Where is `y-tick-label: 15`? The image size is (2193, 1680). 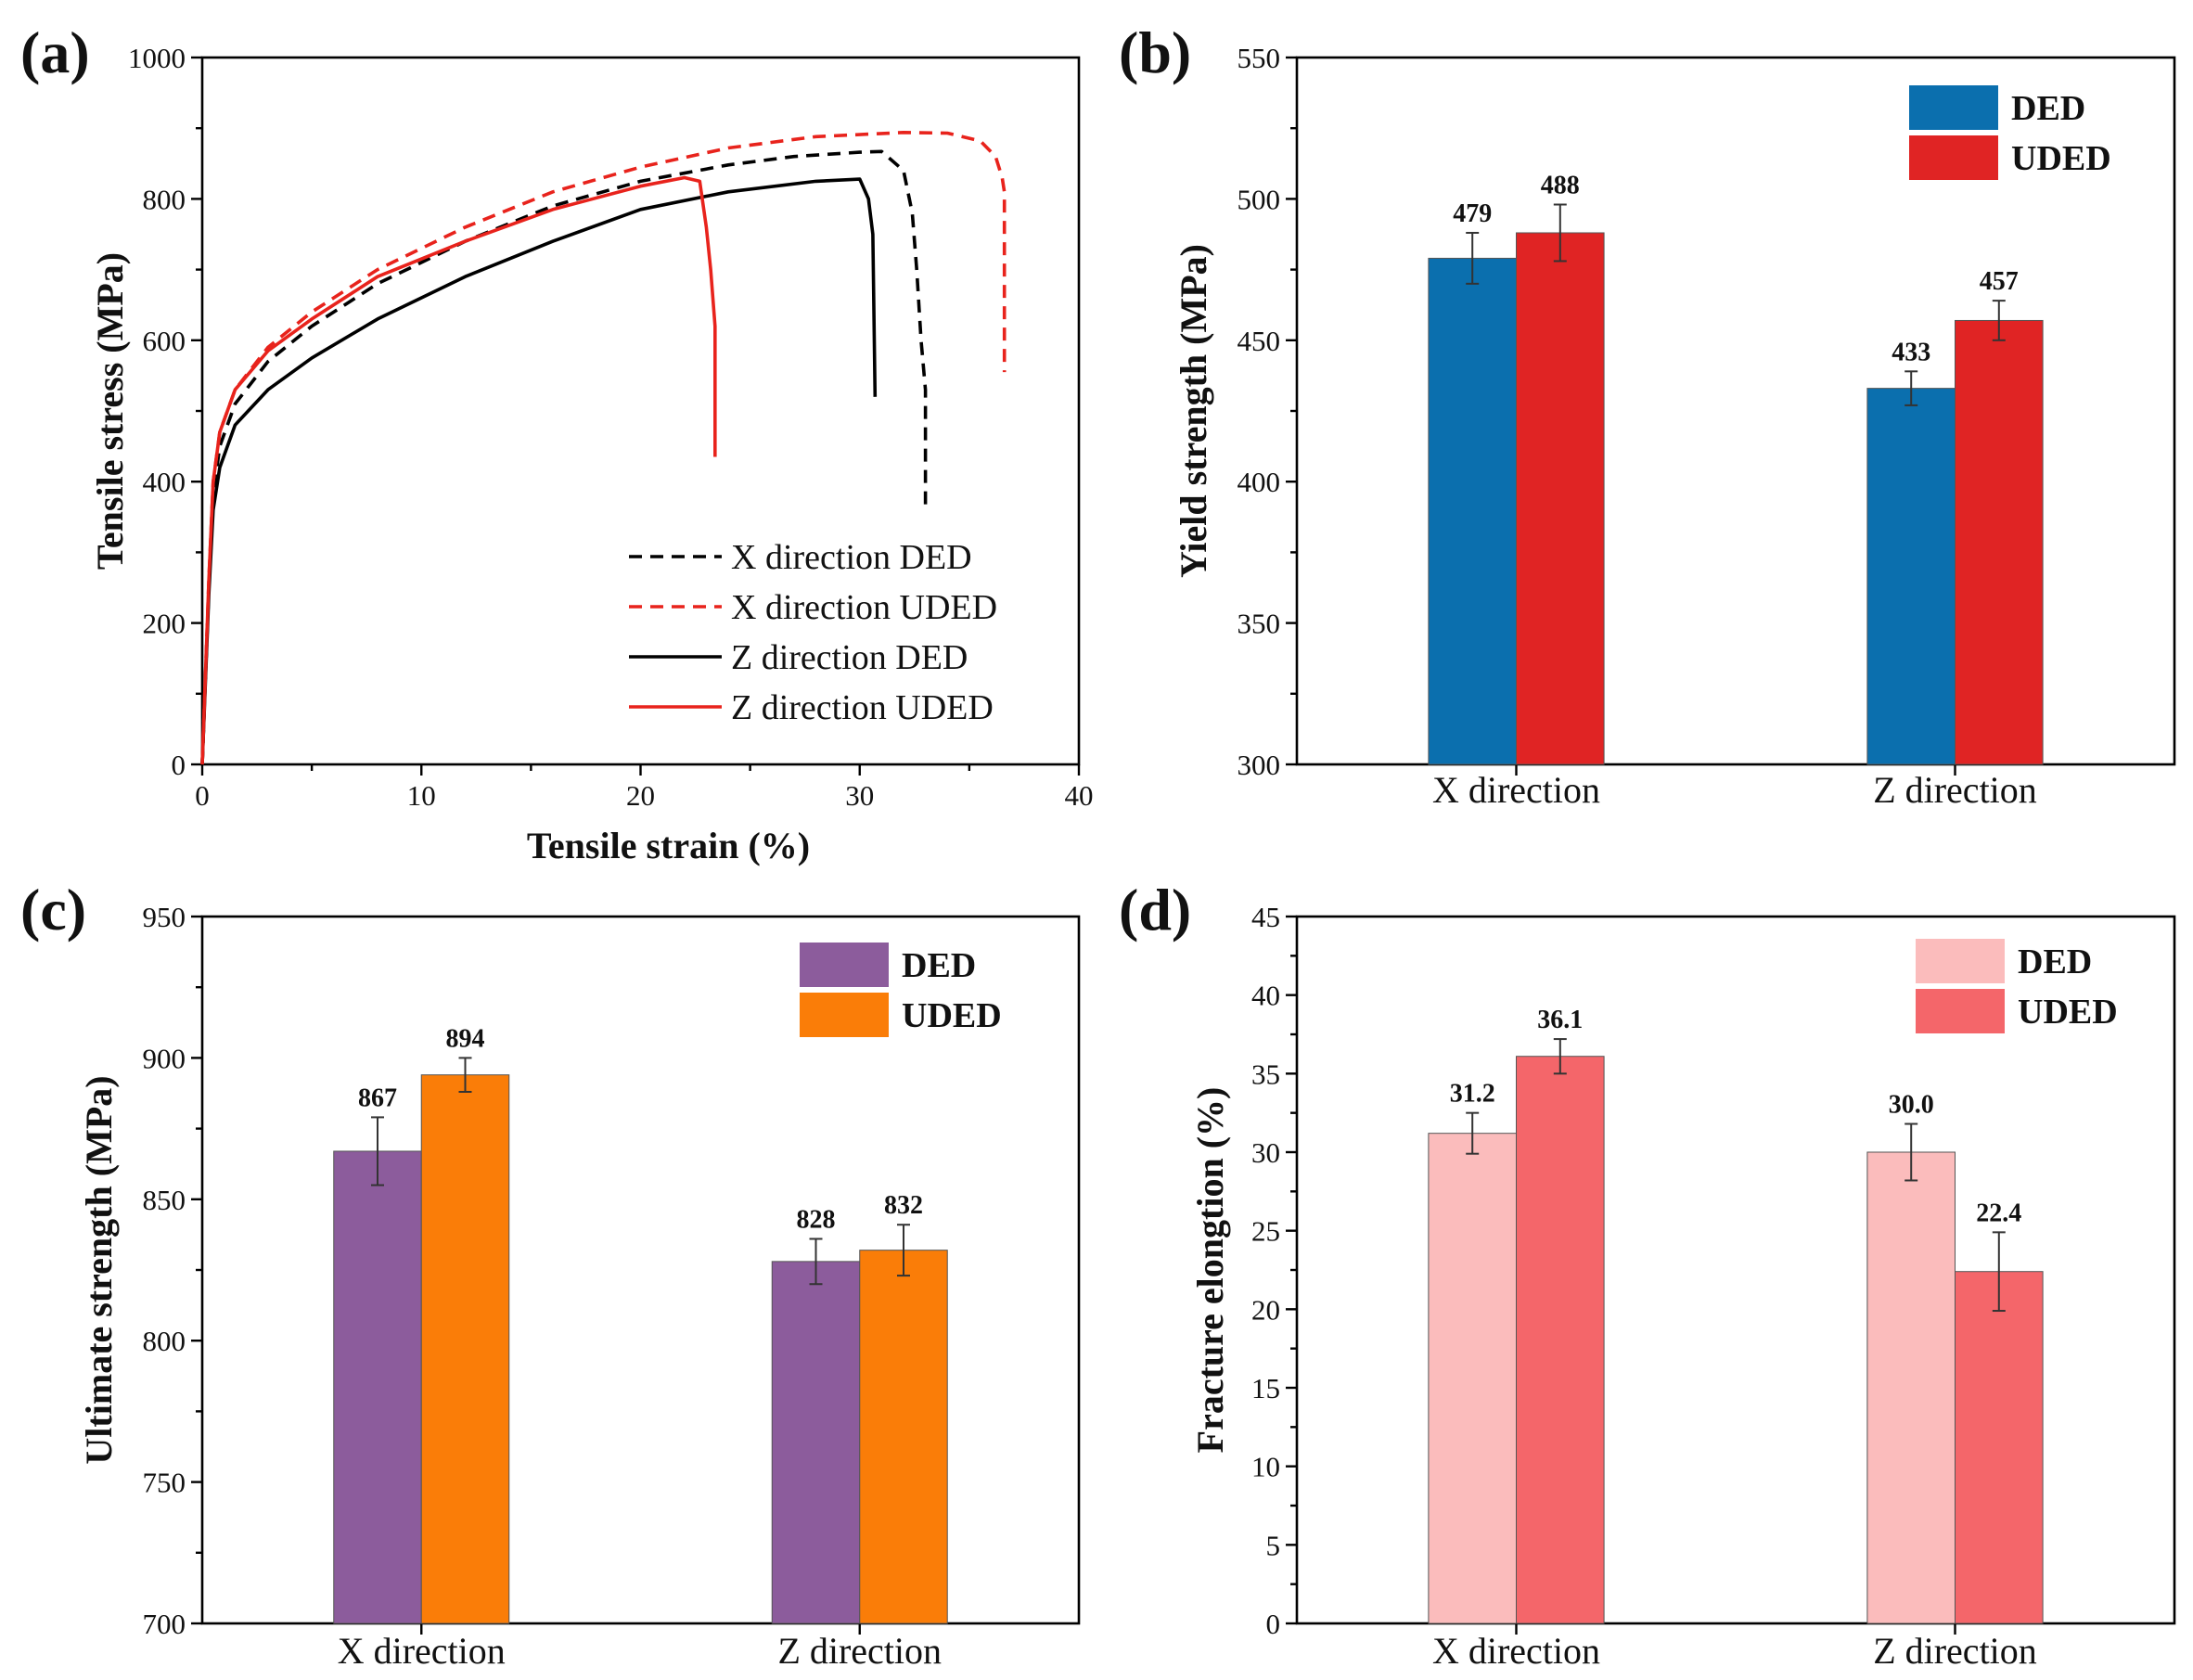
y-tick-label: 15 is located at coordinates (1265, 1388).